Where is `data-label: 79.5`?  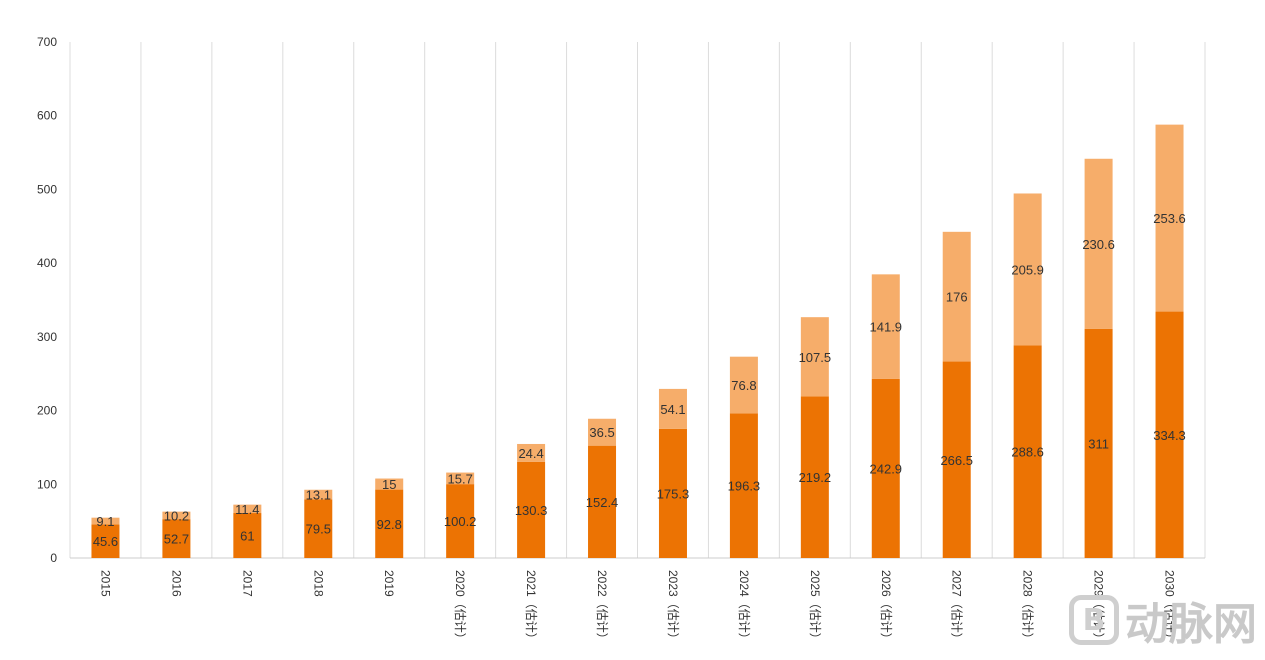 data-label: 79.5 is located at coordinates (318, 529).